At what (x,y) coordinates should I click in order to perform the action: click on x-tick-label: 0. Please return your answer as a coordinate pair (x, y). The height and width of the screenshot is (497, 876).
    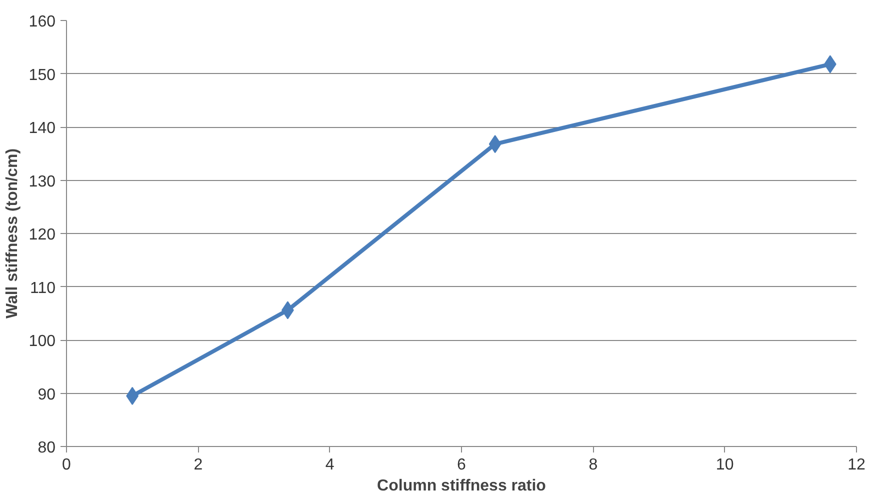
    Looking at the image, I should click on (67, 465).